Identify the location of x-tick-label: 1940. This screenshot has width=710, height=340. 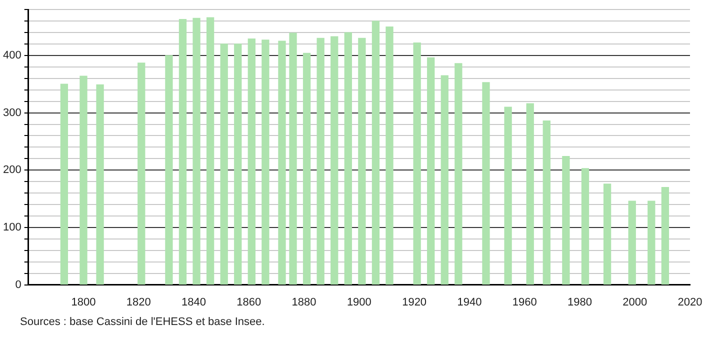
(469, 302).